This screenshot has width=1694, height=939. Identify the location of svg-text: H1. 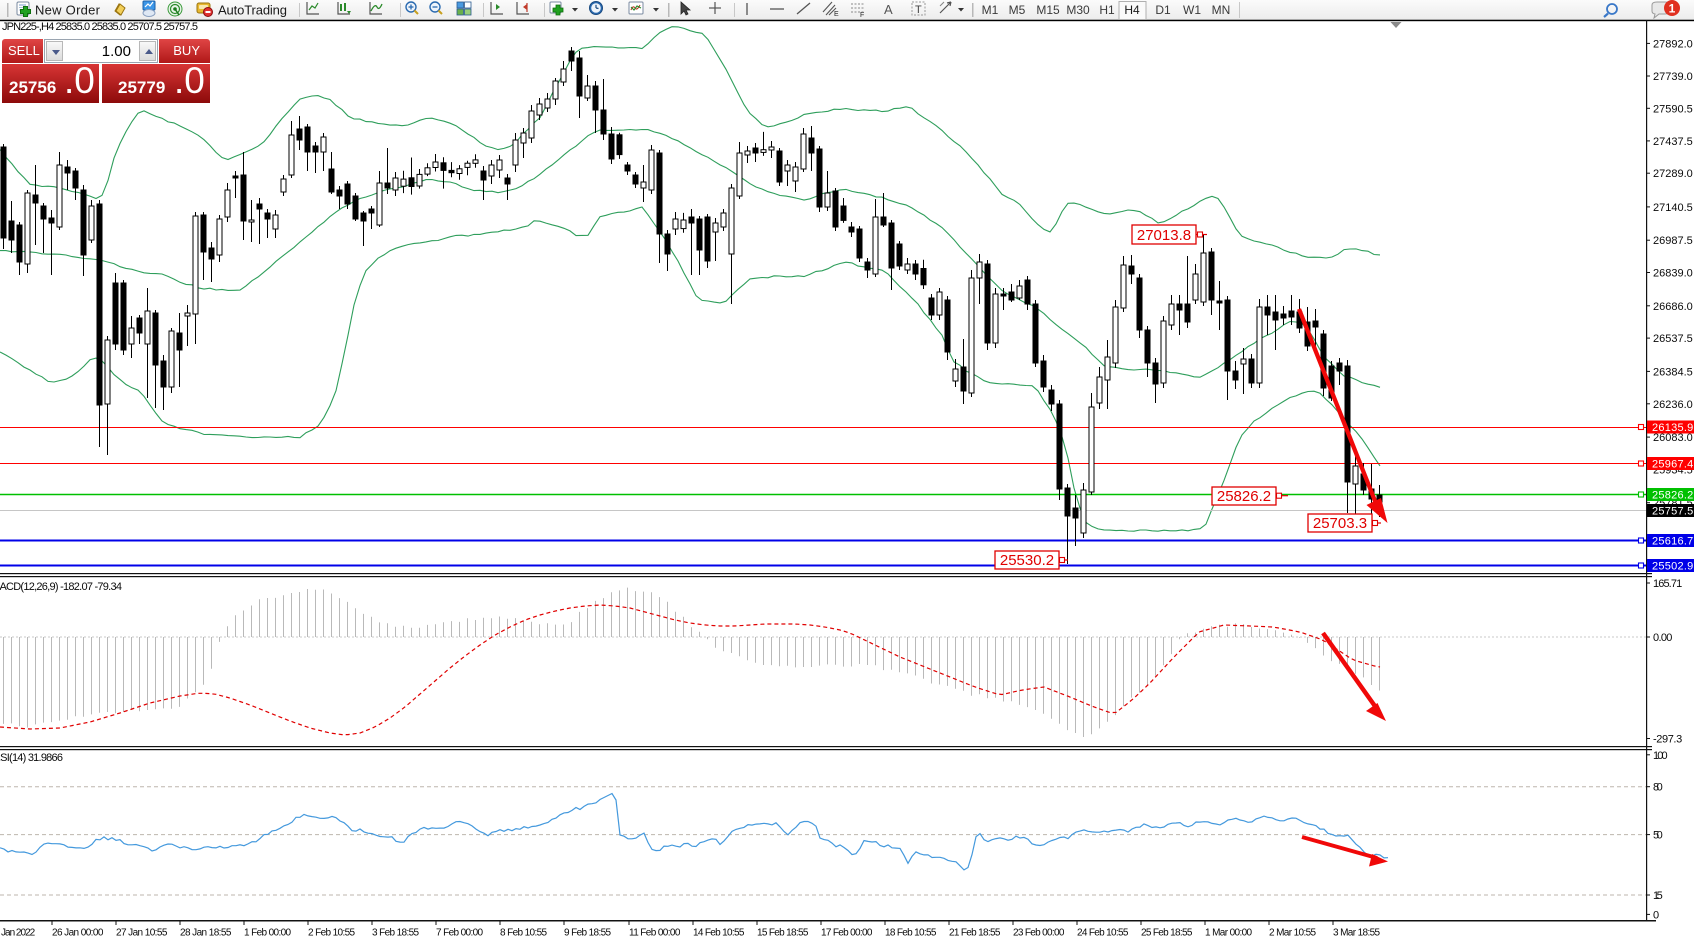
(1107, 10).